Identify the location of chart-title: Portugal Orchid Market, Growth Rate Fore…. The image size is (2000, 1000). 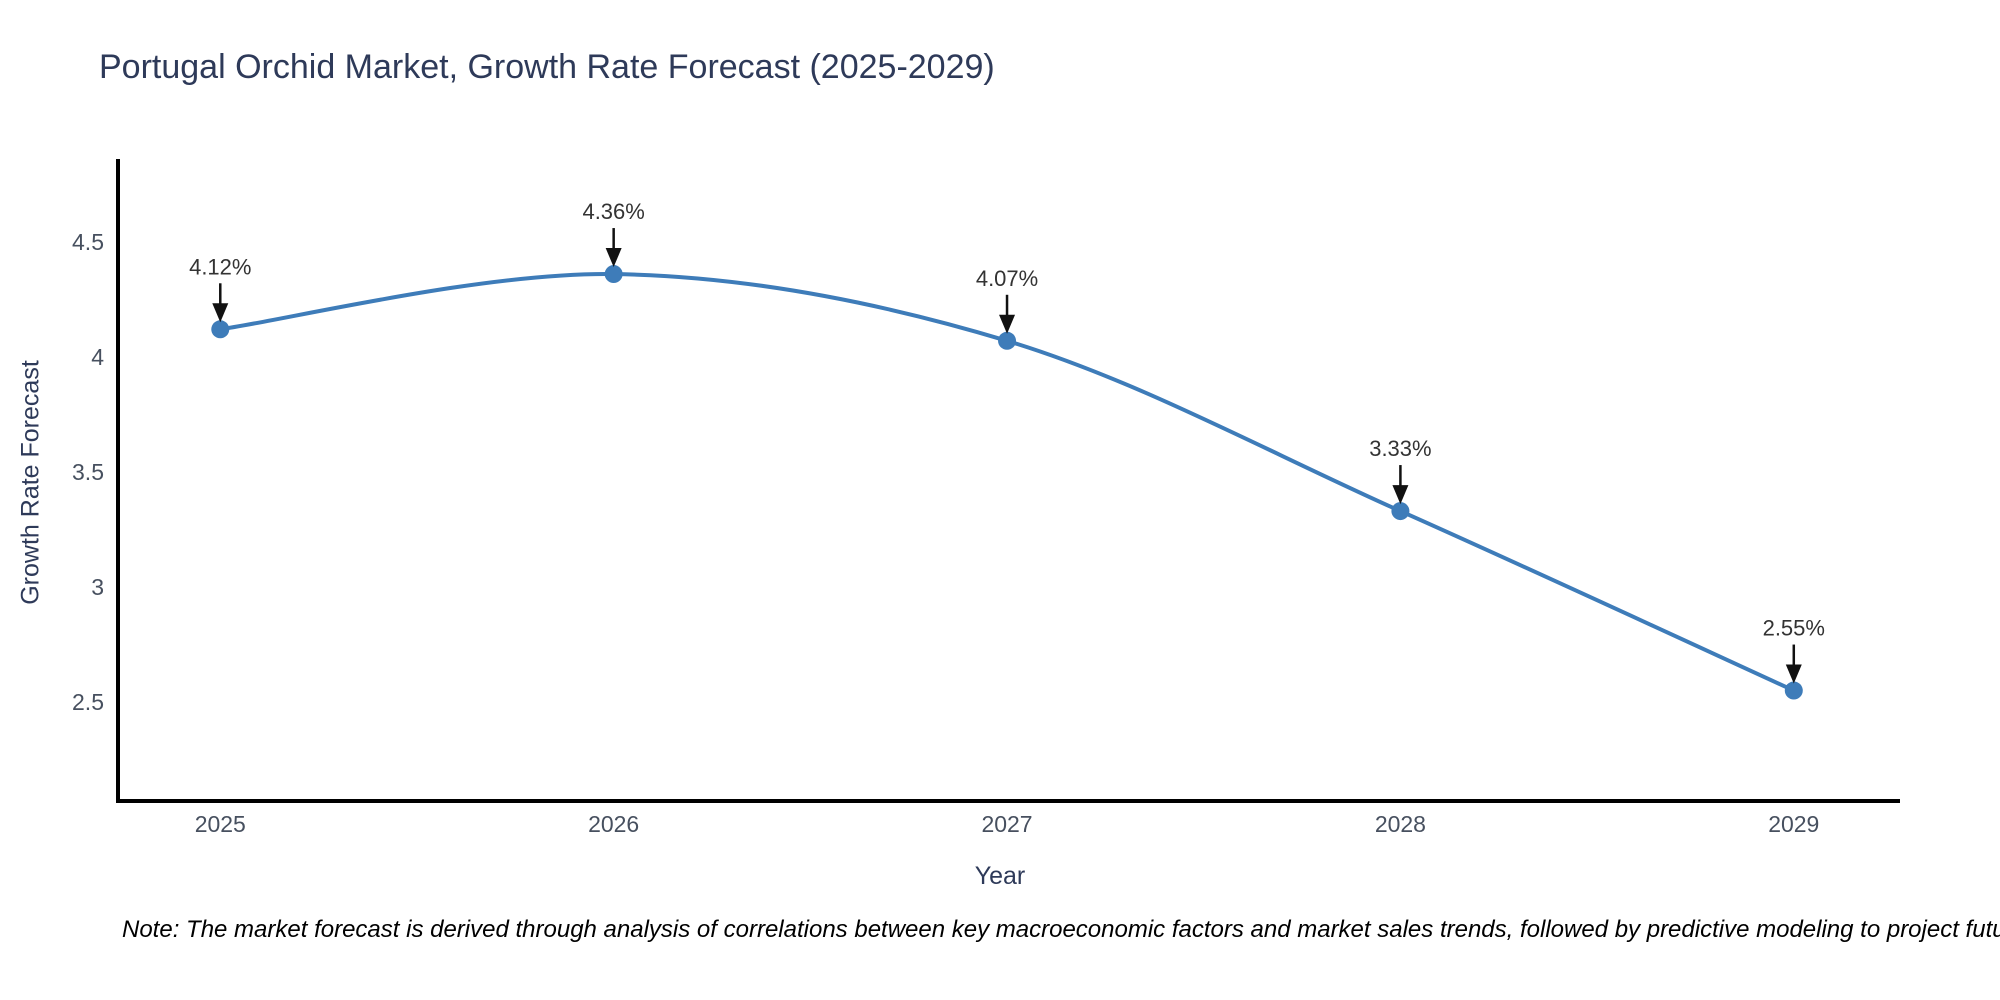
(547, 67).